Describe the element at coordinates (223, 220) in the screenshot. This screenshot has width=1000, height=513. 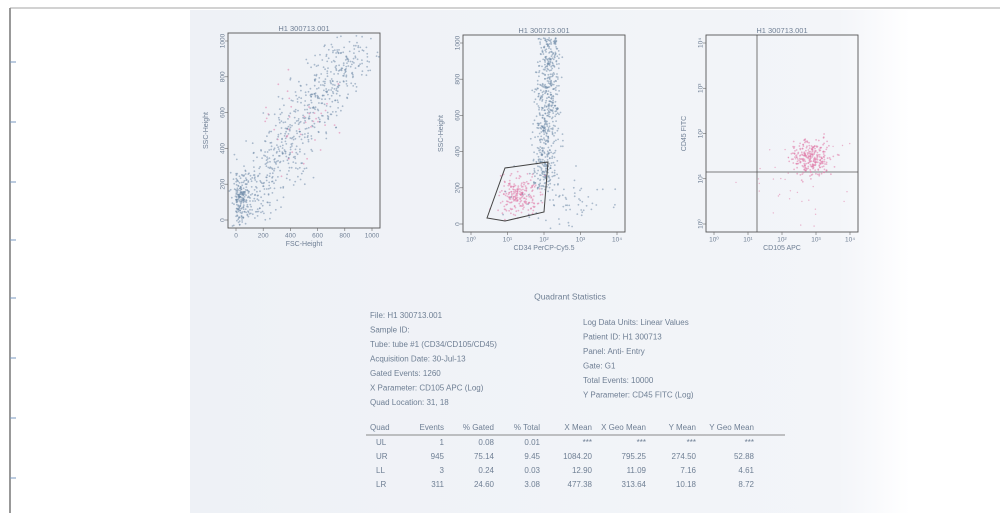
I see `y-tick-label: 0` at that location.